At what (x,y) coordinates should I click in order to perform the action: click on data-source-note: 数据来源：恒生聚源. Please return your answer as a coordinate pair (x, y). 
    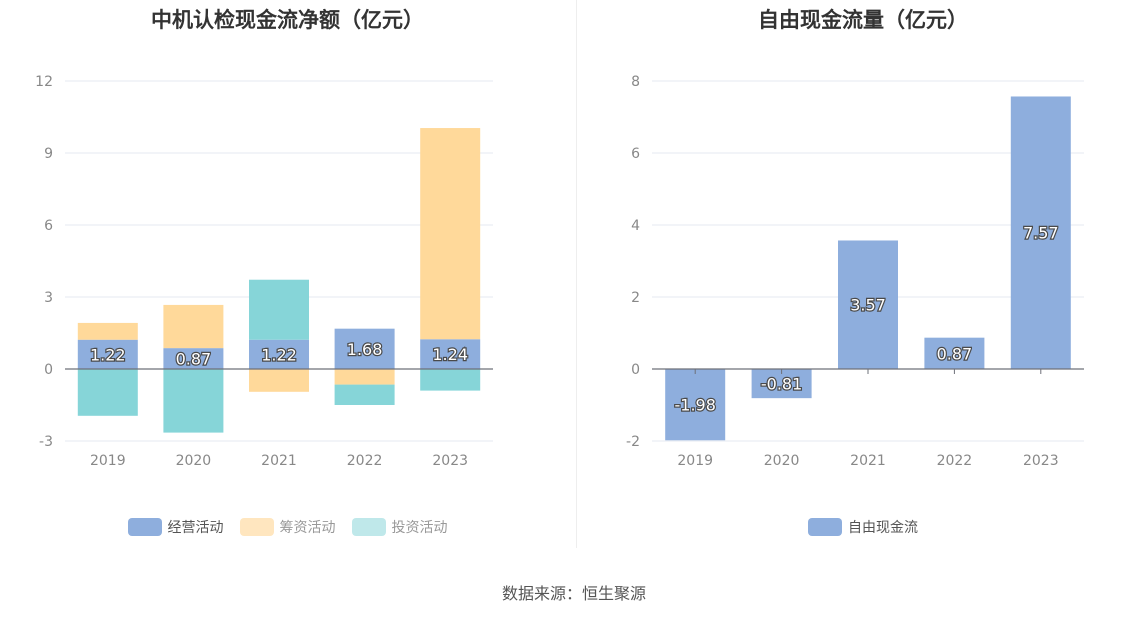
    Looking at the image, I should click on (573, 593).